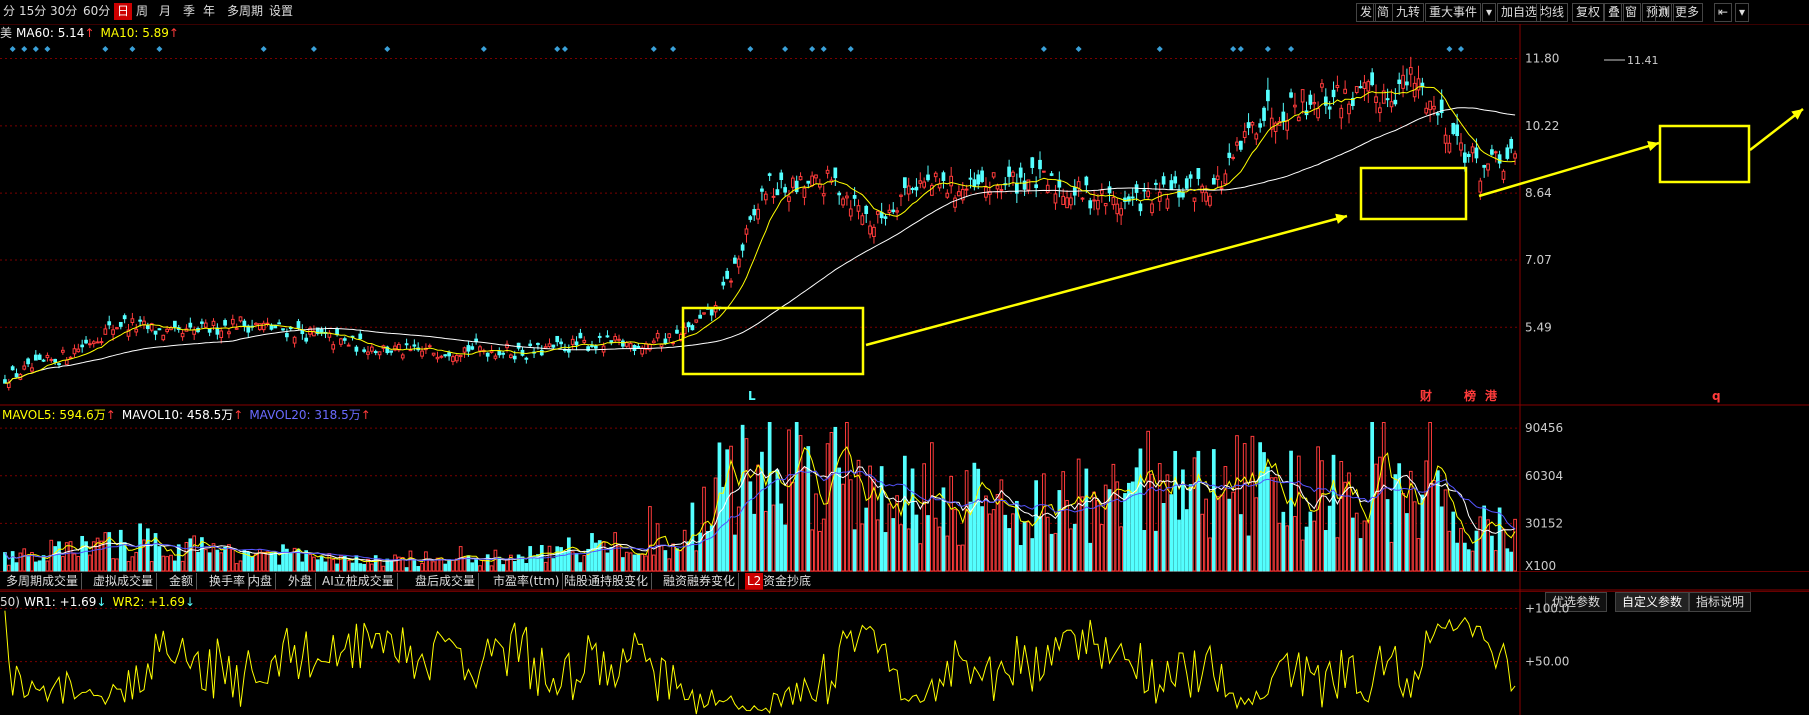 This screenshot has height=715, width=1809. What do you see at coordinates (700, 581) in the screenshot?
I see `indicator-tab-10: 融资融券变化` at bounding box center [700, 581].